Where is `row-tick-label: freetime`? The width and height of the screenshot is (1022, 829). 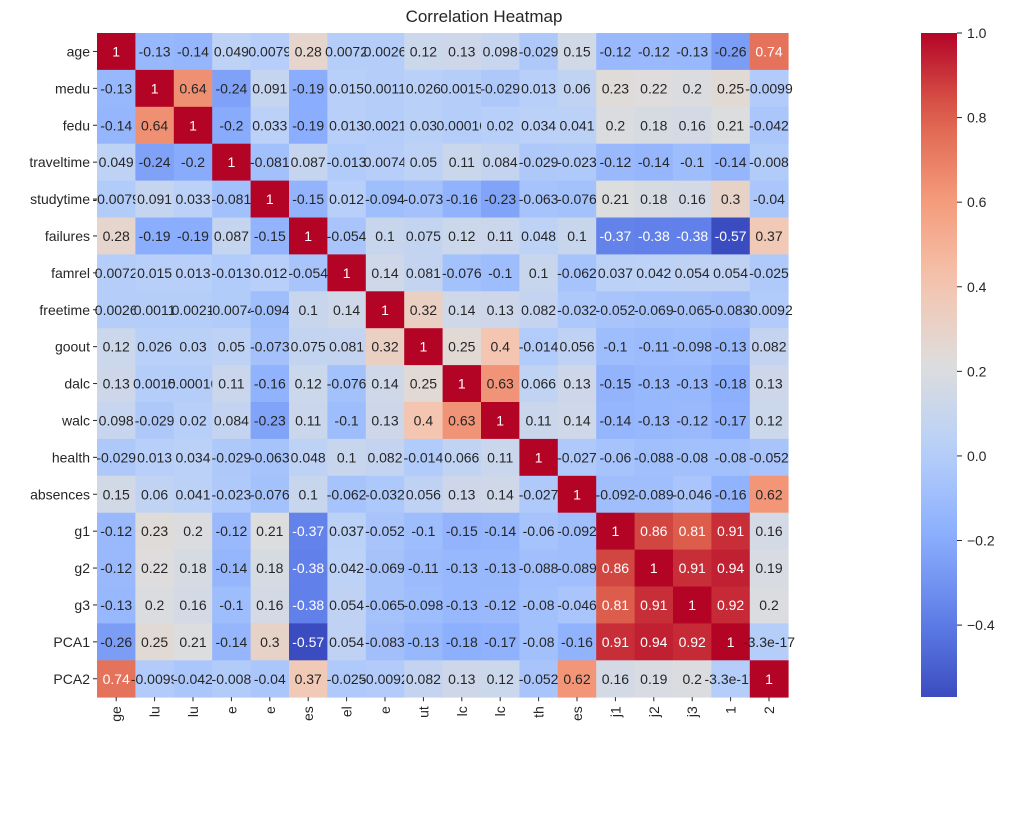
row-tick-label: freetime is located at coordinates (64, 310).